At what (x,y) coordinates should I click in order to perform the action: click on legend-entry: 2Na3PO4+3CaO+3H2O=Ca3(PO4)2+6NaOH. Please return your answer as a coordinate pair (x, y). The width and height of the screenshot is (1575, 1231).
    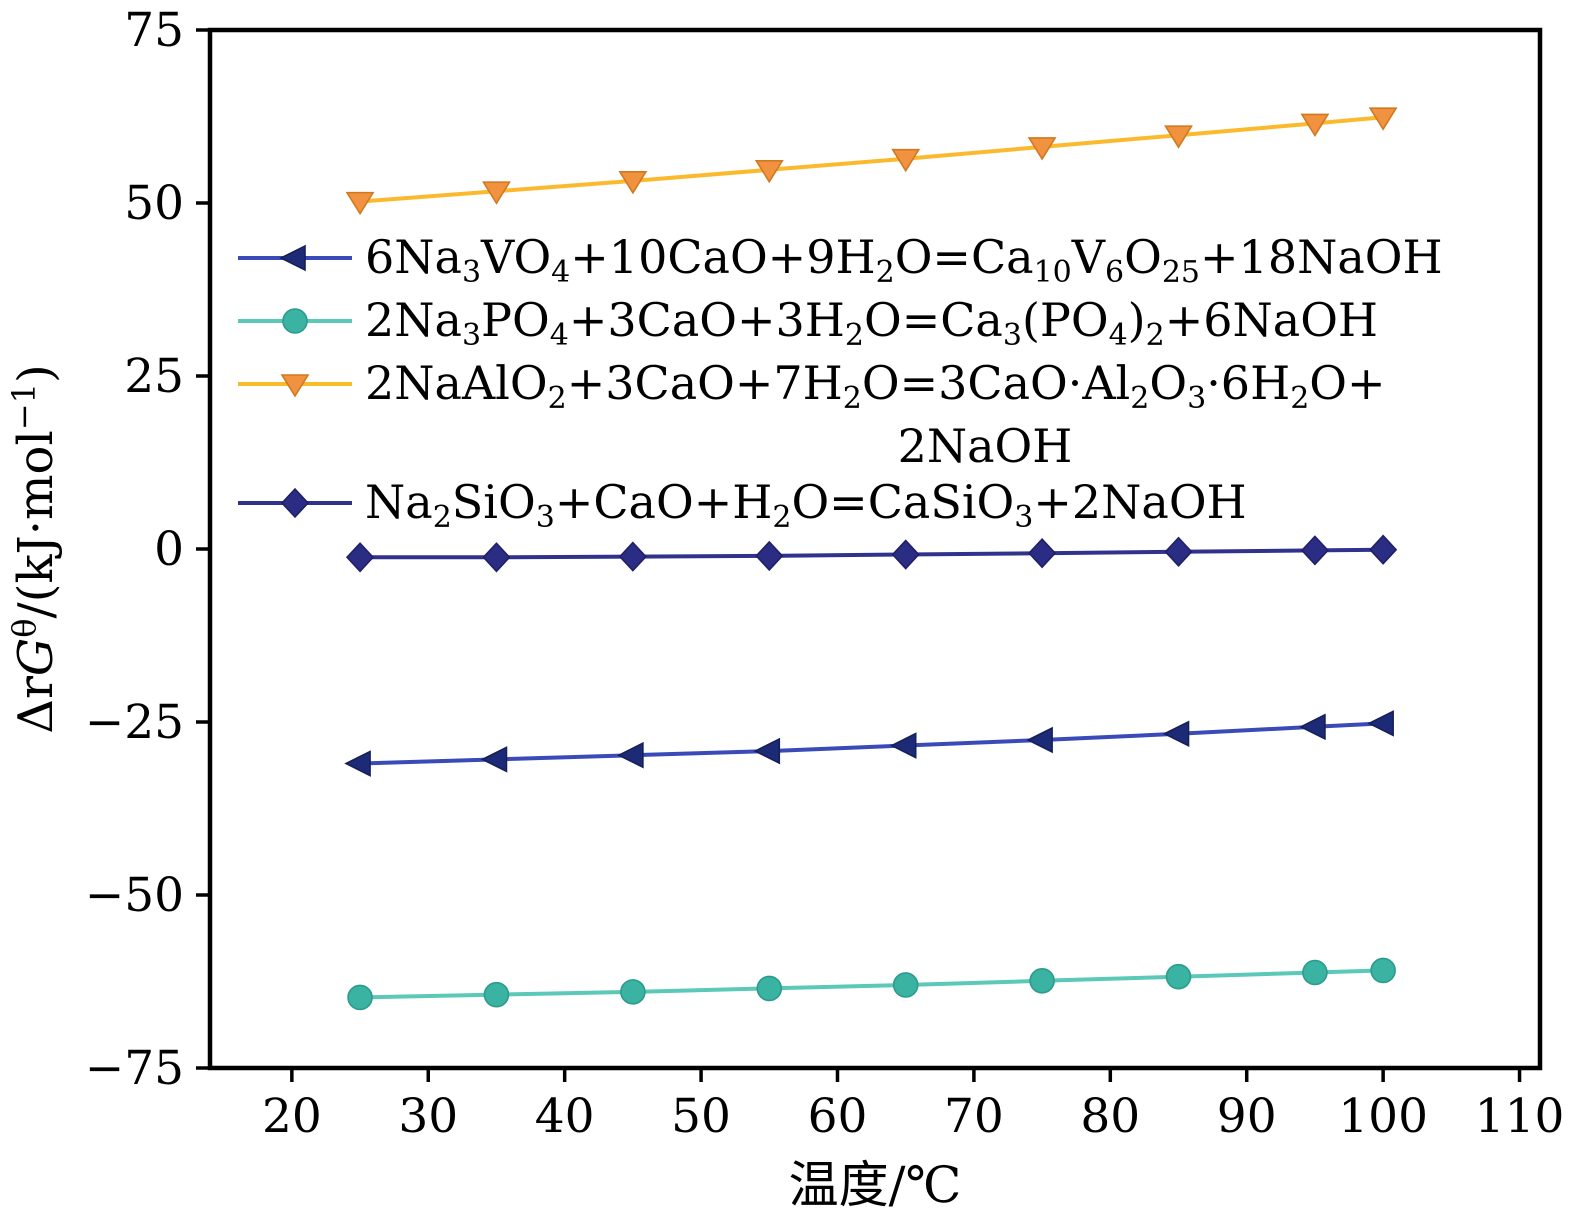
    Looking at the image, I should click on (808, 323).